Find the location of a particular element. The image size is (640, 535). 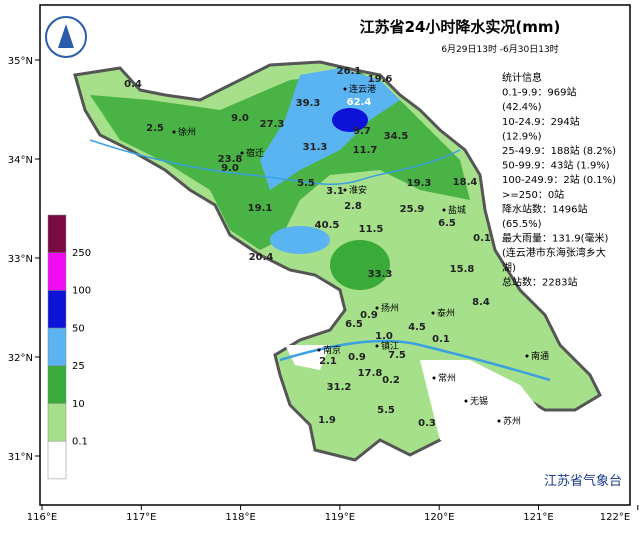

lat-label: 32°N is located at coordinates (20, 358).